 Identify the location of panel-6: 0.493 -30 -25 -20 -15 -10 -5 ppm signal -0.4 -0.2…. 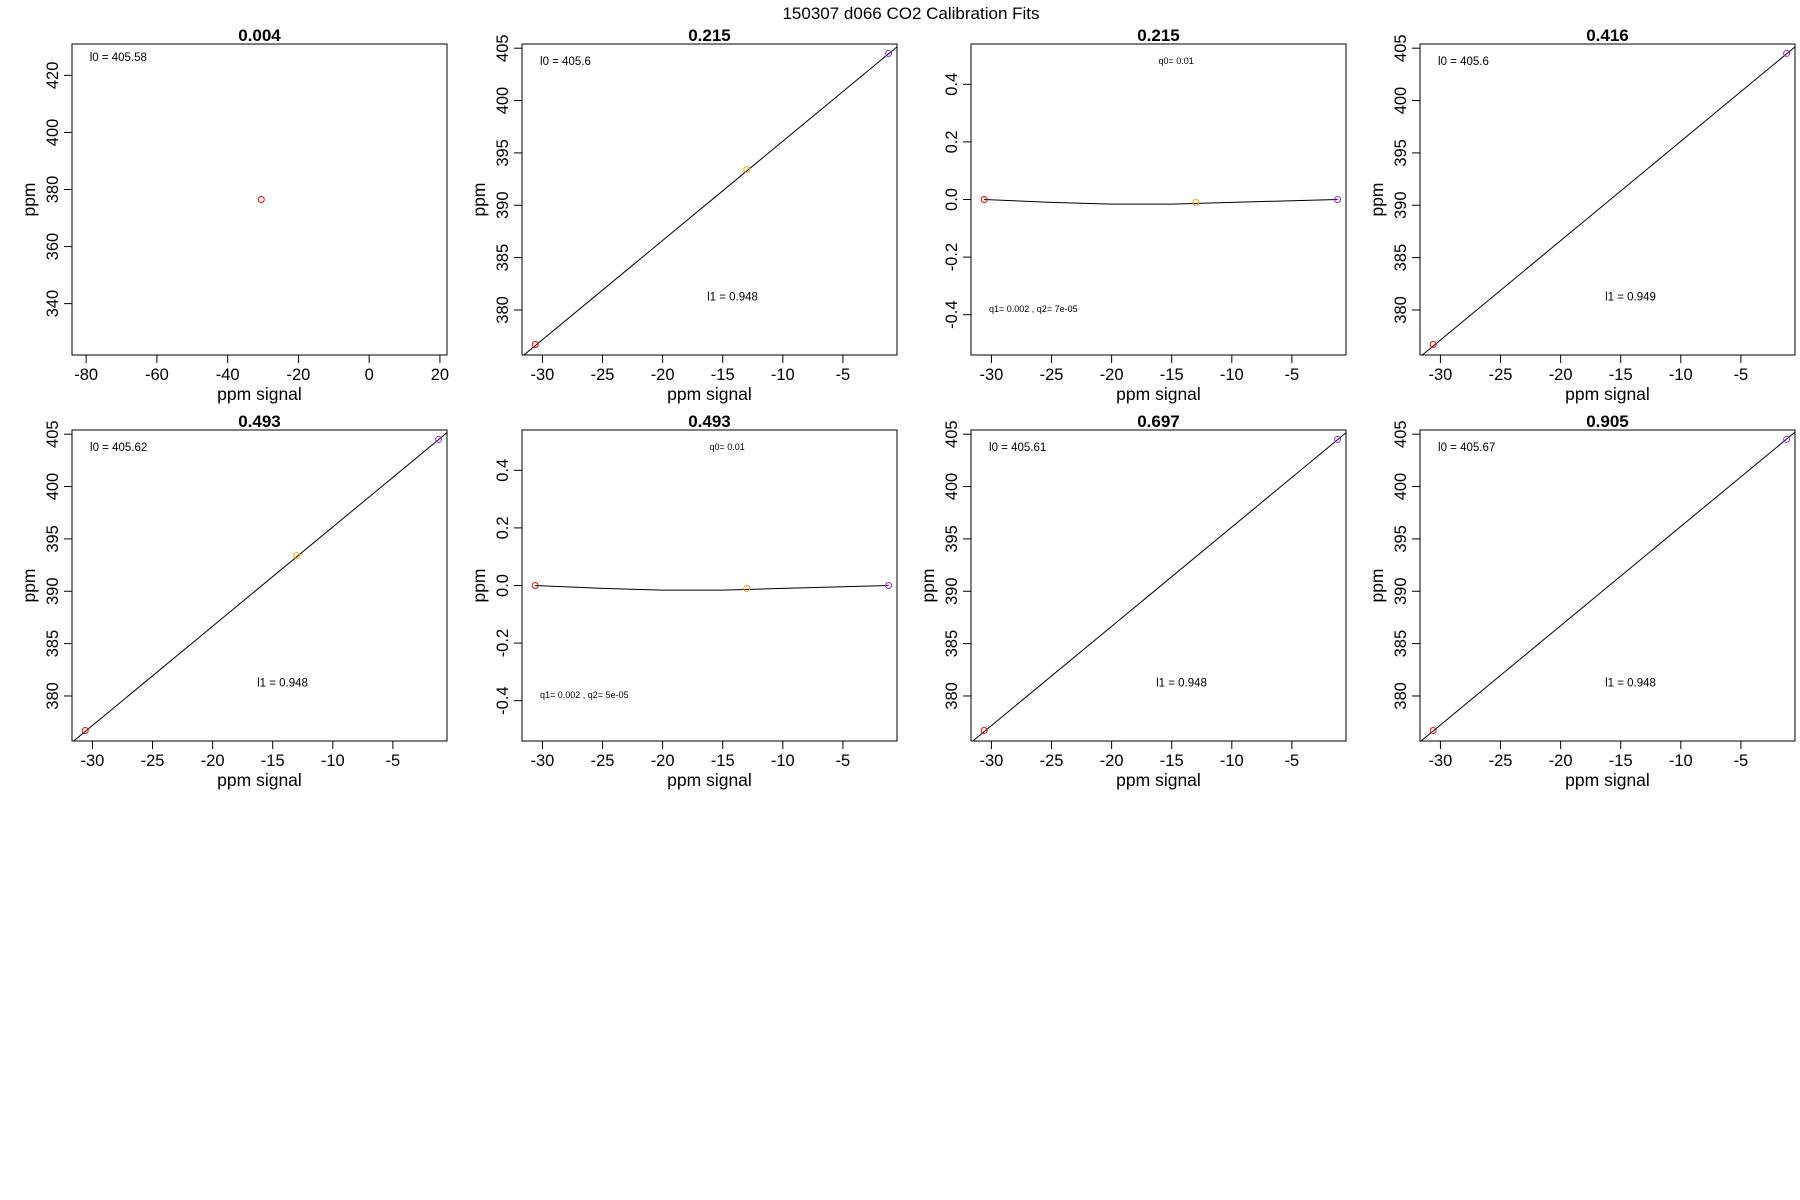
(683, 601).